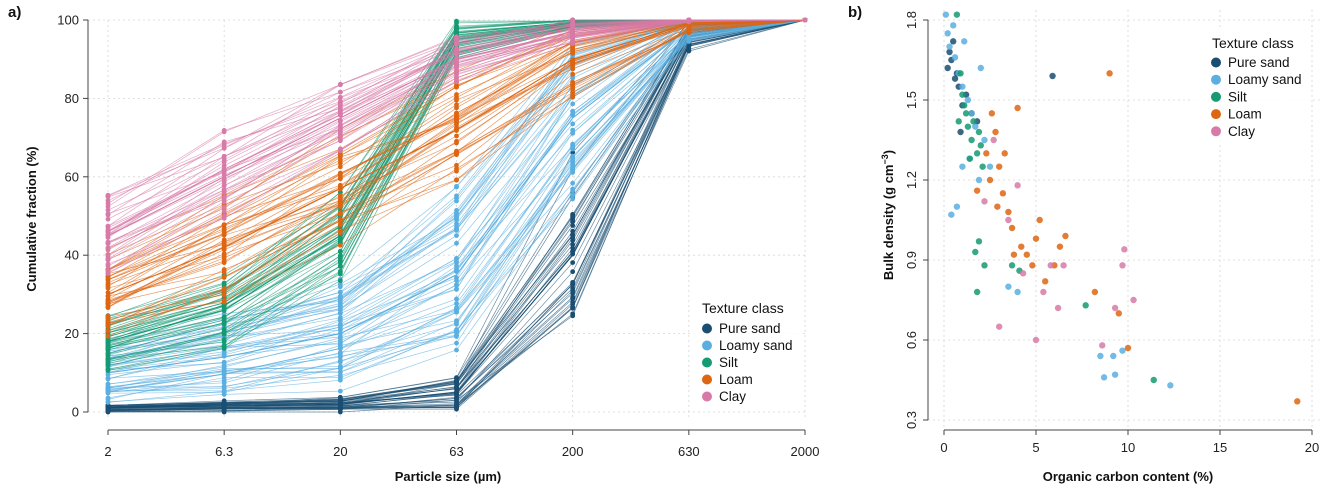 The height and width of the screenshot is (490, 1336). Describe the element at coordinates (1251, 86) in the screenshot. I see `legend-background` at that location.